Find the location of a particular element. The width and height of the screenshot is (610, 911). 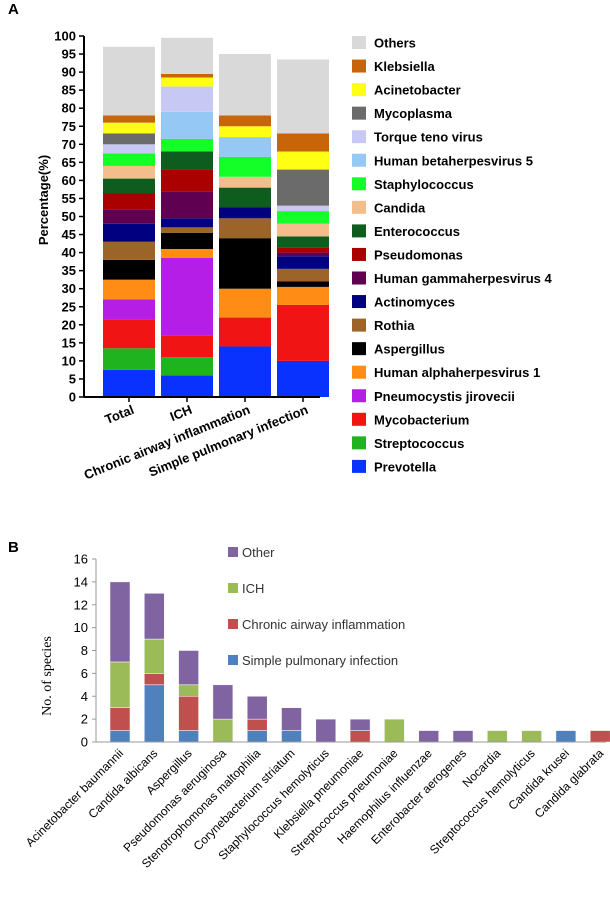

panel-a-segment-acinetobacter is located at coordinates (129, 128).